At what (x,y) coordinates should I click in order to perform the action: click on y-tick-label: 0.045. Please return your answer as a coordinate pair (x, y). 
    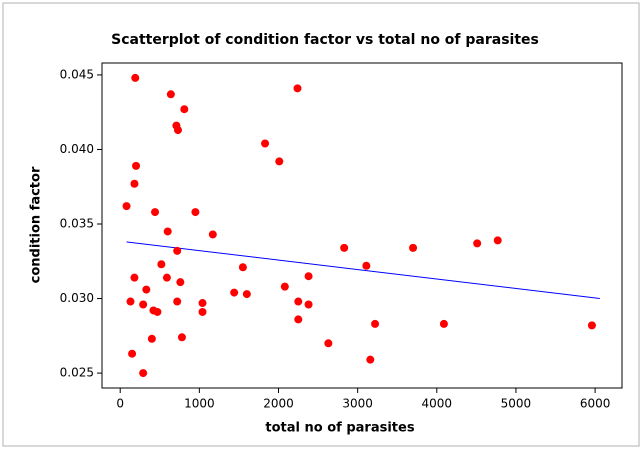
    Looking at the image, I should click on (77, 74).